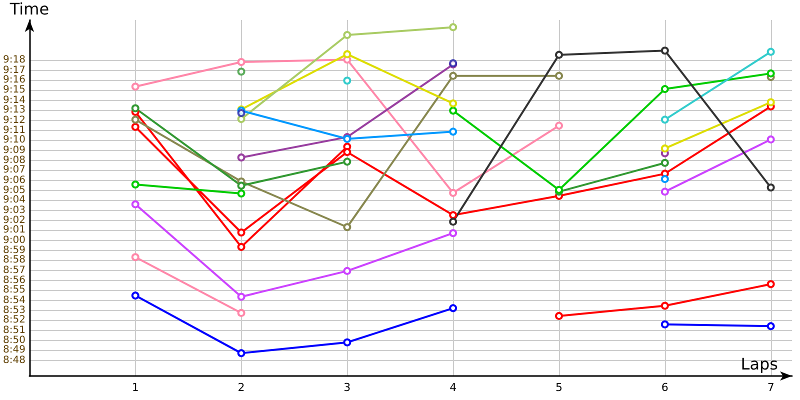 The image size is (800, 400). I want to click on x-tick-label: 7, so click(770, 387).